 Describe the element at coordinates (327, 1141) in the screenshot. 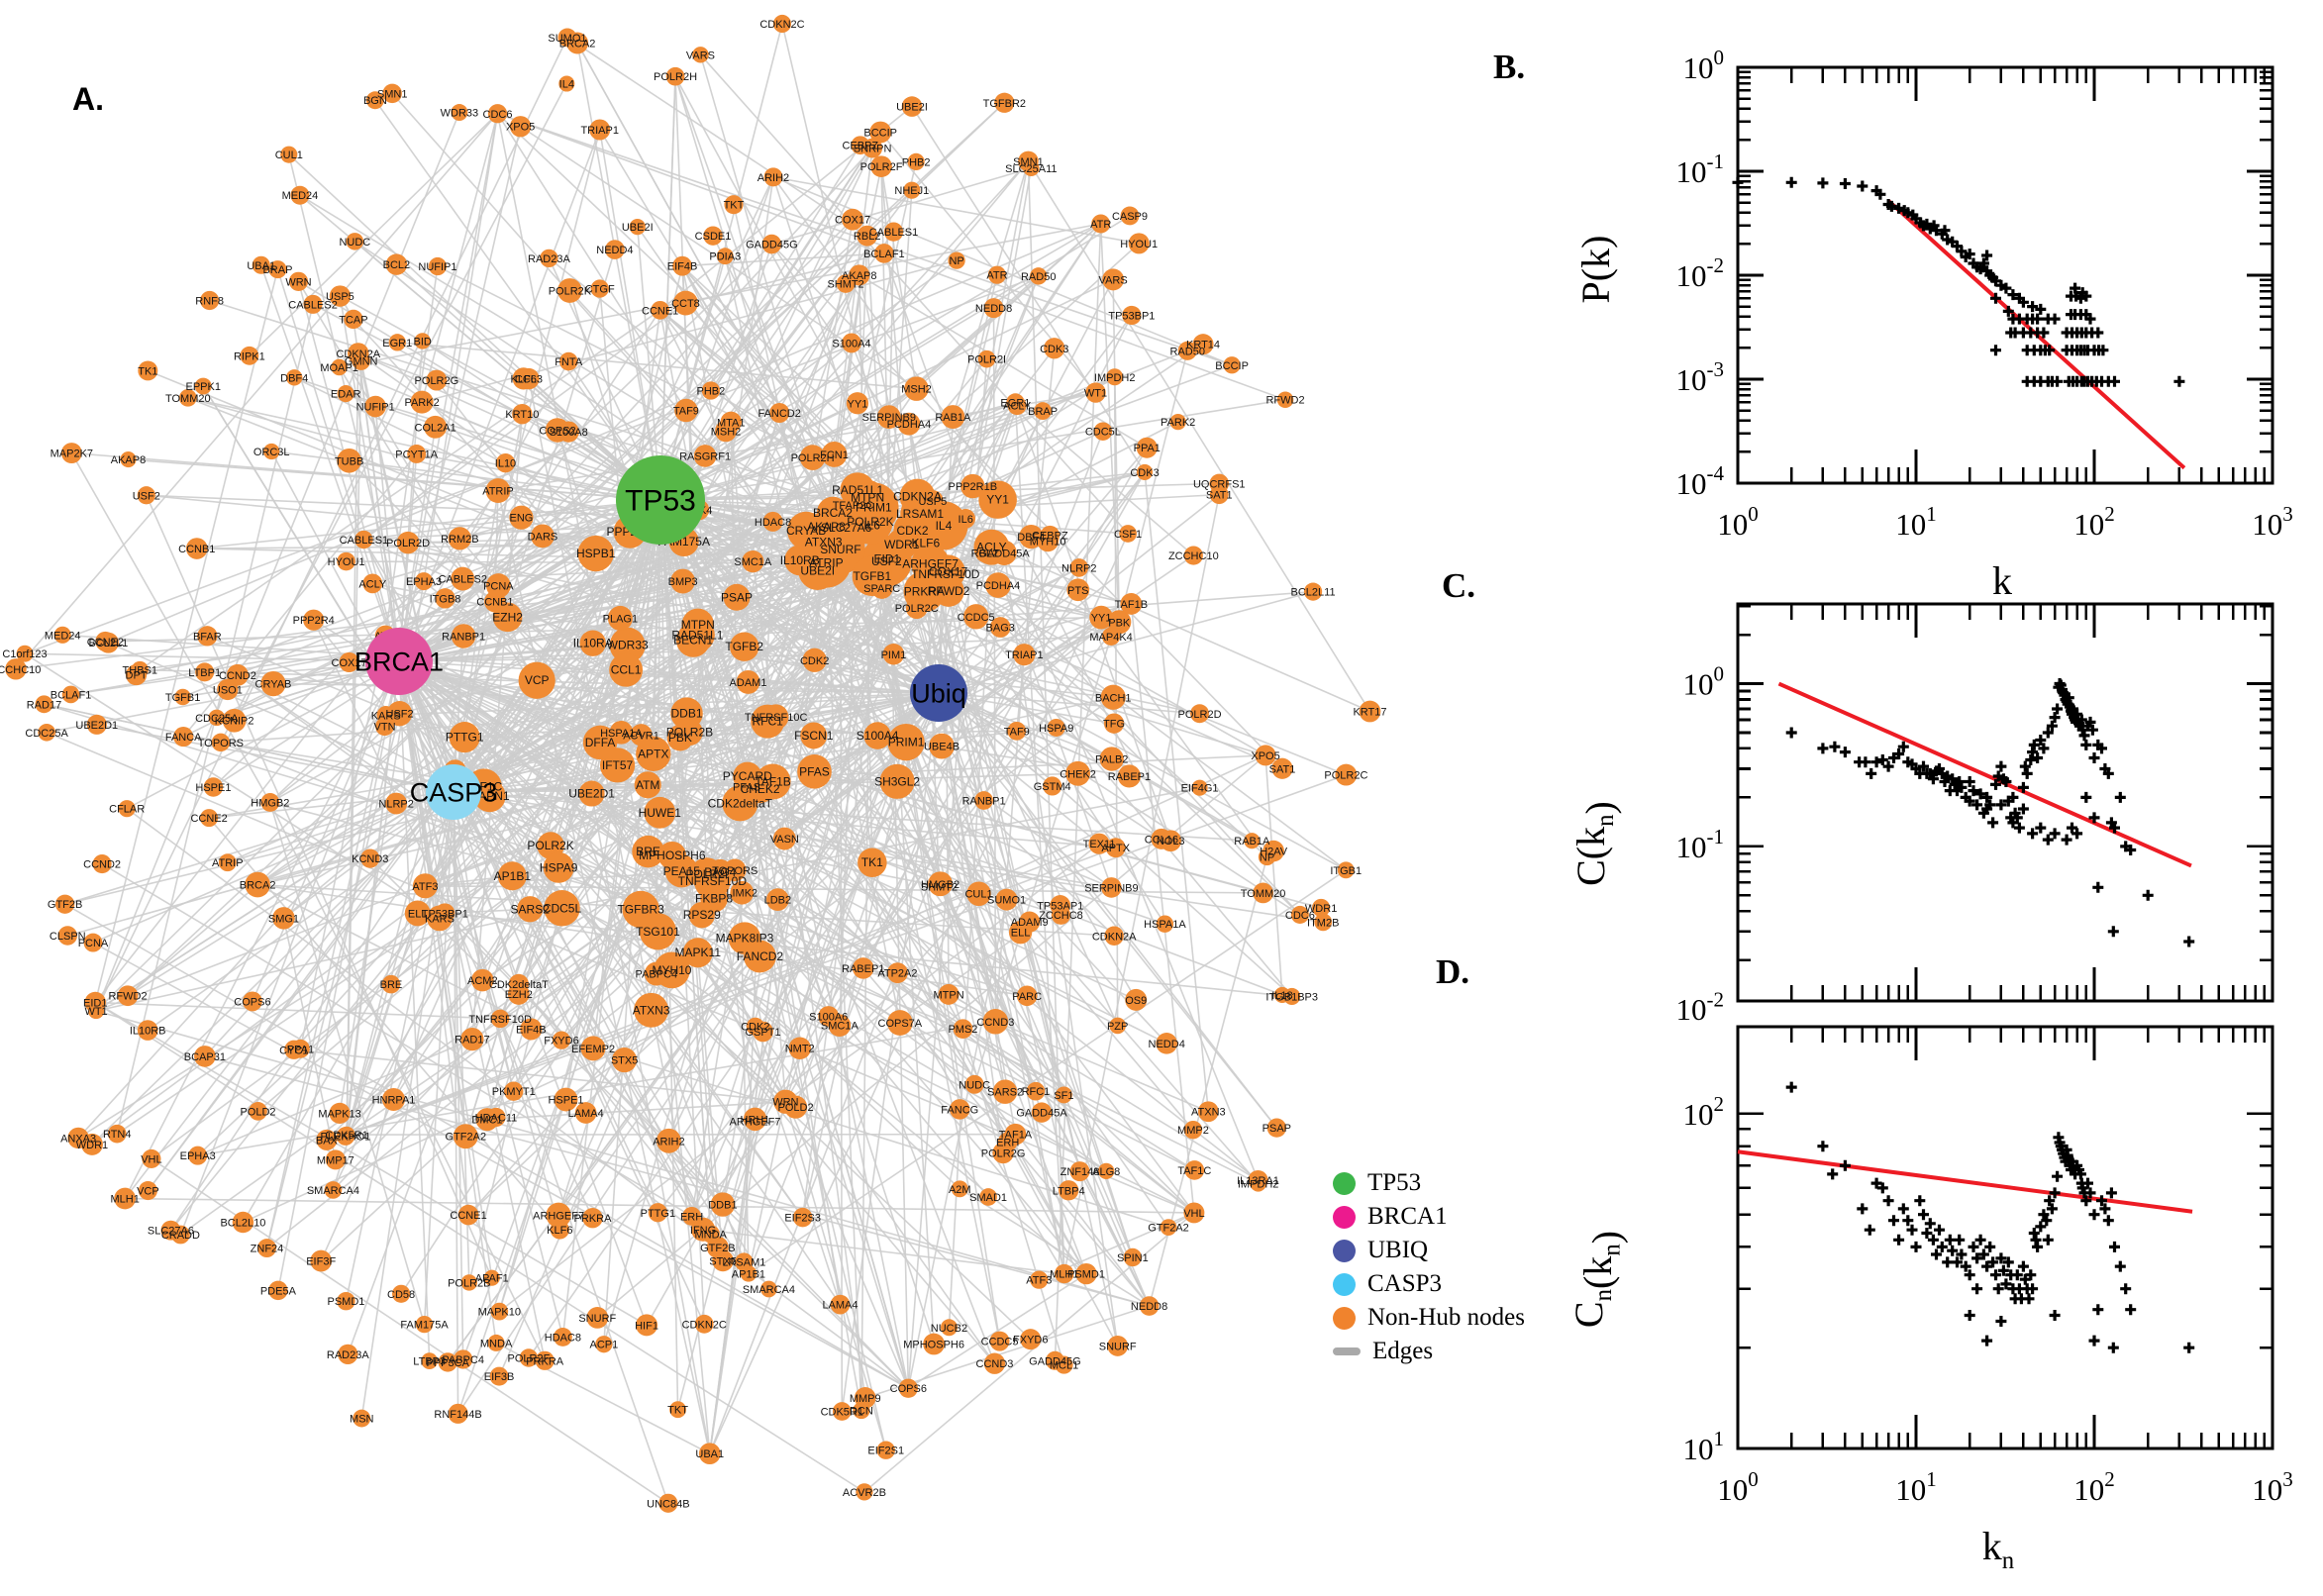

I see `non-hub-node-label: BAX` at that location.